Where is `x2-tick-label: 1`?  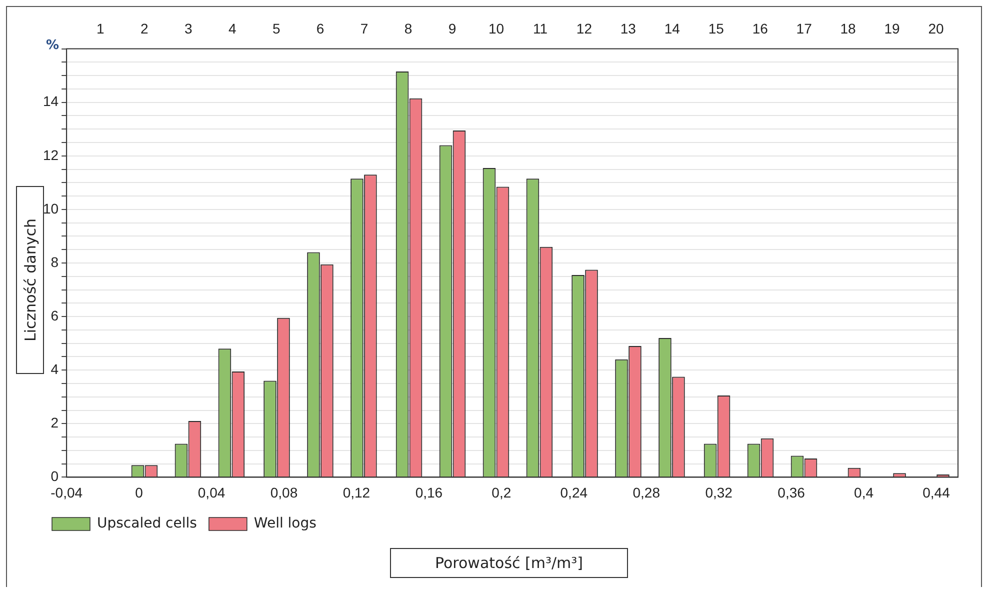 x2-tick-label: 1 is located at coordinates (100, 28).